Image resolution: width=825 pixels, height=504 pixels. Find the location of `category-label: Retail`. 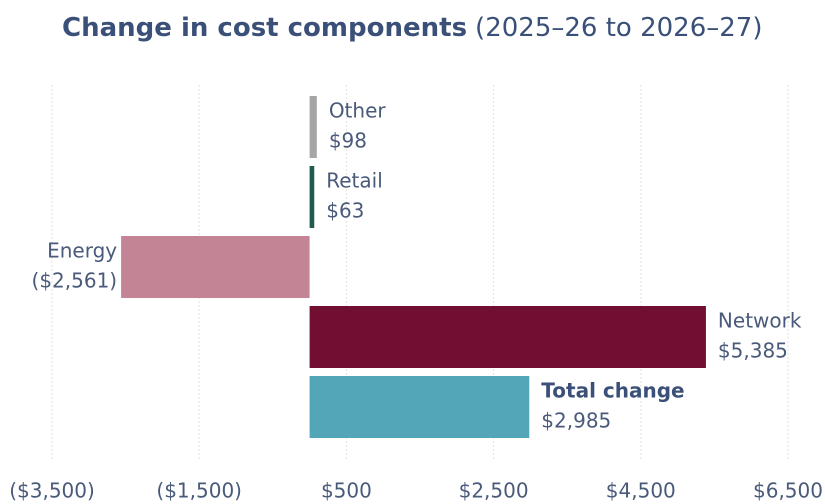

category-label: Retail is located at coordinates (354, 181).